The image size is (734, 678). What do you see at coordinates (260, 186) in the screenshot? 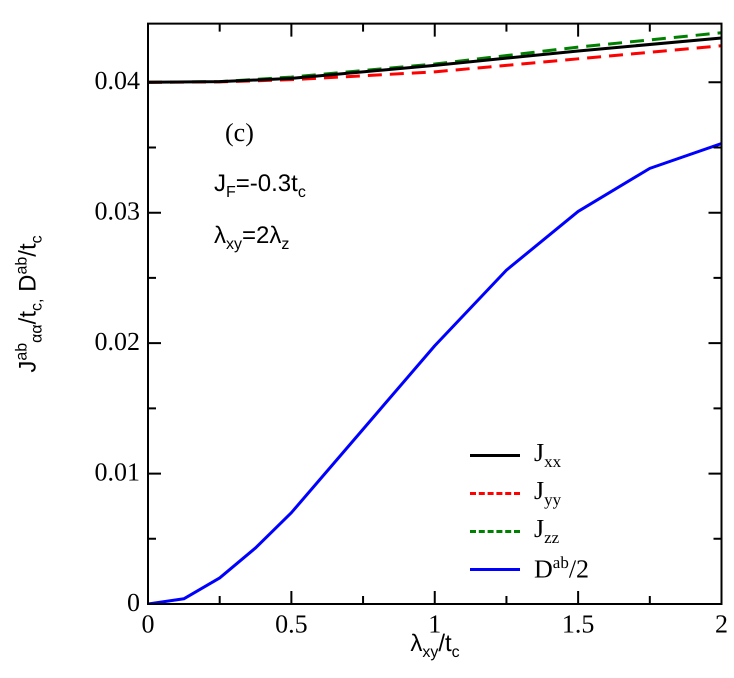
I see `annotation: J$_{F}$=-0.3t$_{c}$` at bounding box center [260, 186].